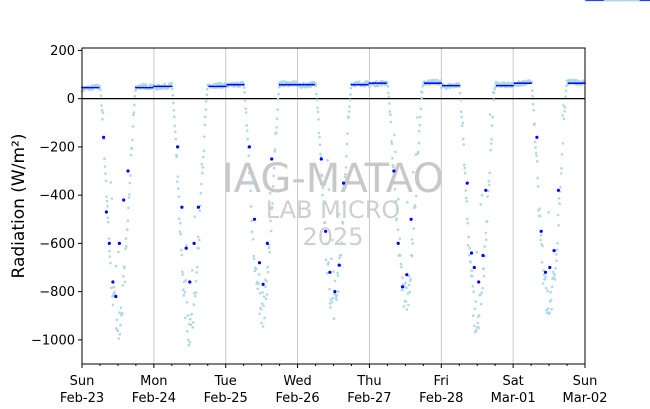  What do you see at coordinates (71, 99) in the screenshot?
I see `y-tick-label: 0` at bounding box center [71, 99].